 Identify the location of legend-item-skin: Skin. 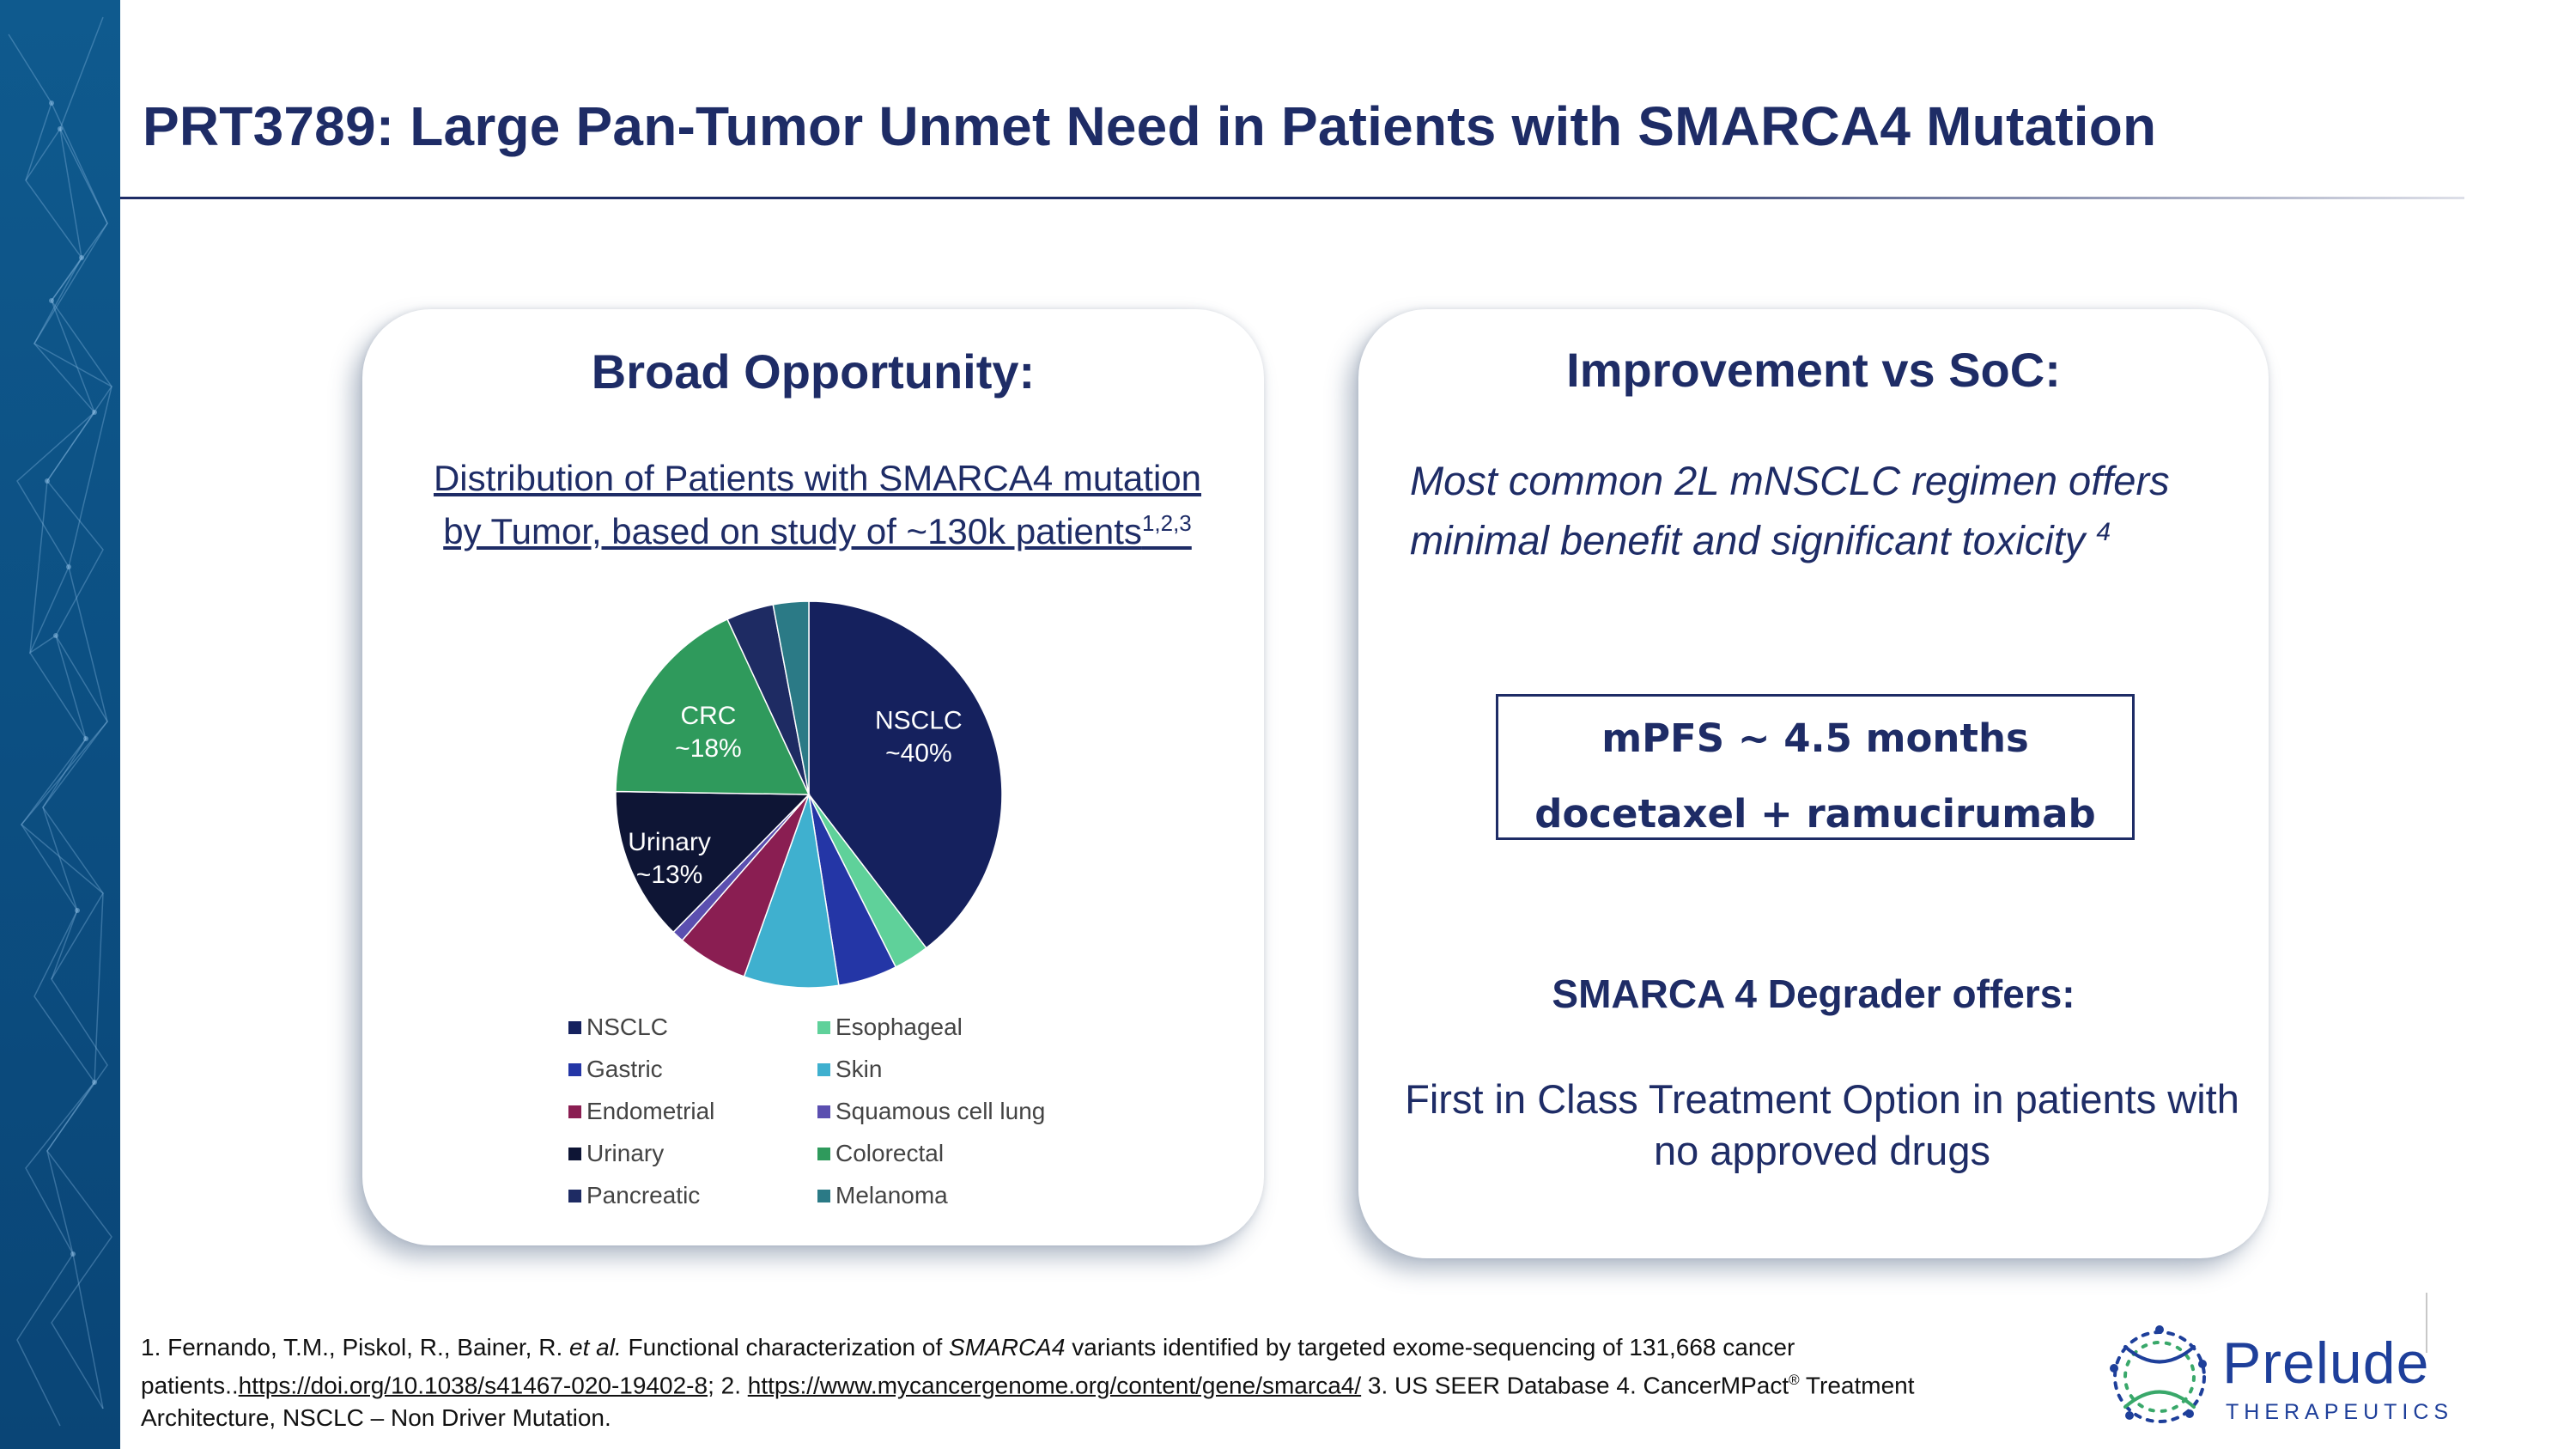
(972, 1069).